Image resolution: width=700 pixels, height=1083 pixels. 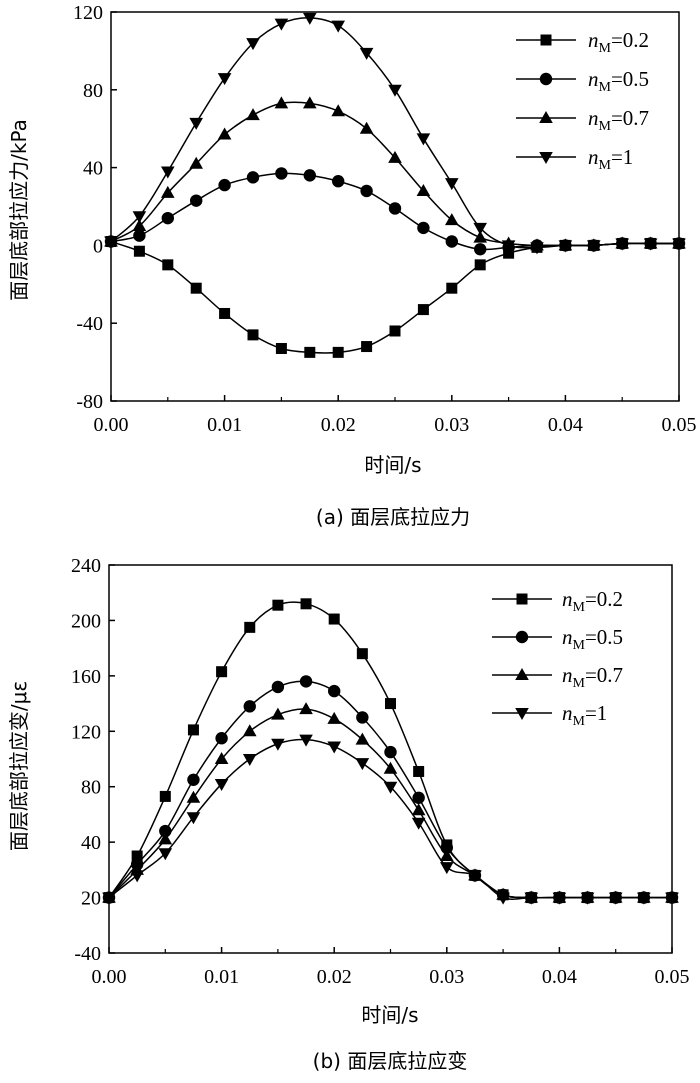 What do you see at coordinates (89, 402) in the screenshot?
I see `chart-a-ytick-label: -80` at bounding box center [89, 402].